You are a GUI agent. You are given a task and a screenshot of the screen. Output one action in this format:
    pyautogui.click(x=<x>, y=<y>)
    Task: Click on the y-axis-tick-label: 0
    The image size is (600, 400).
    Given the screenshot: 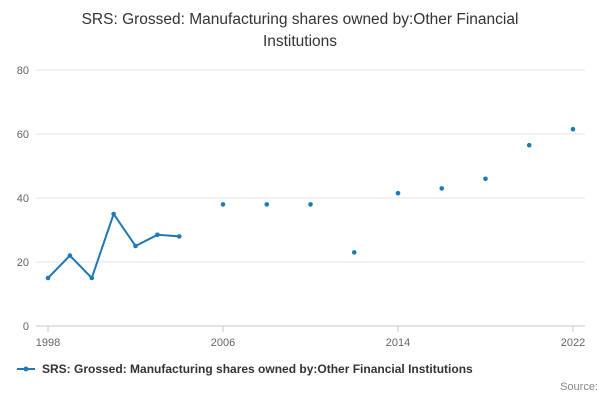 What is the action you would take?
    pyautogui.click(x=26, y=327)
    